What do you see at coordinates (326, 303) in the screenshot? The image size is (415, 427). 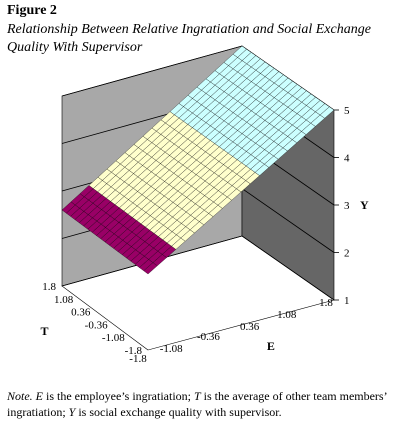 I see `x-tick-label: 1.8` at bounding box center [326, 303].